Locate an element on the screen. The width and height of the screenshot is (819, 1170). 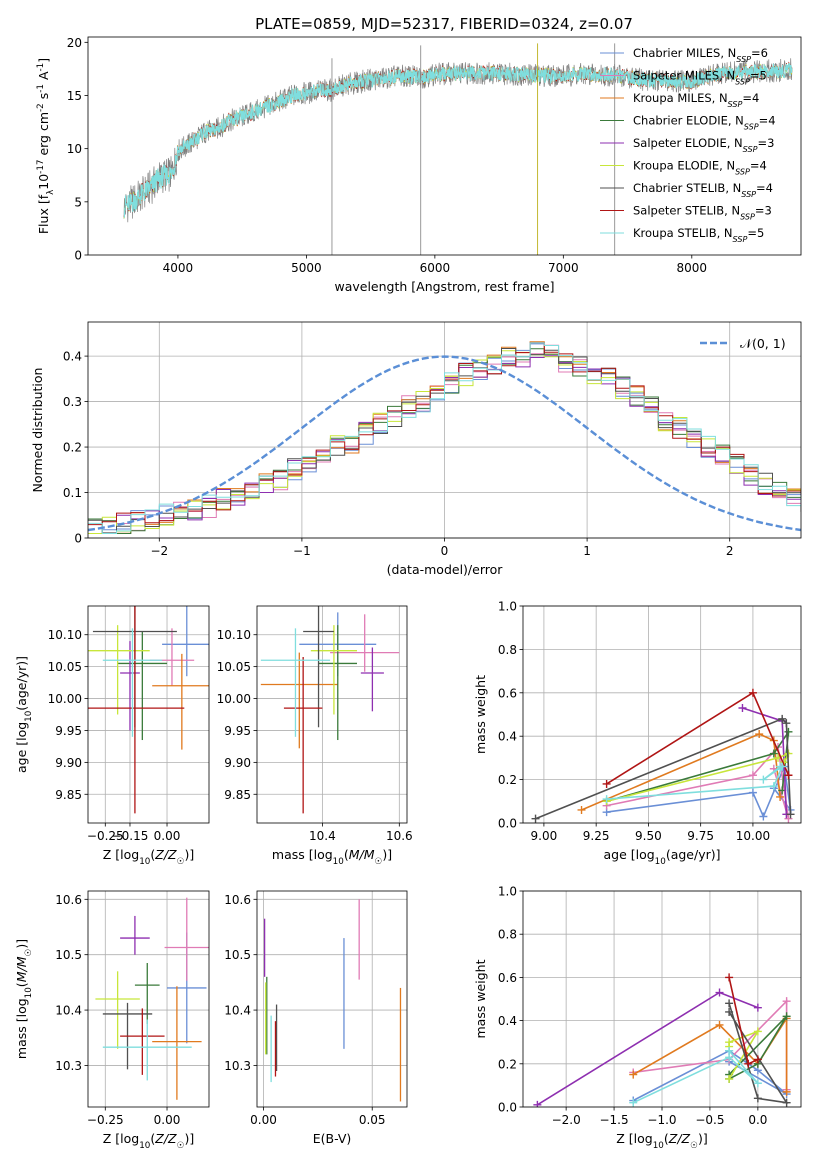
legend-label: Chabrier STELIB, NSSP=4 is located at coordinates (703, 190).